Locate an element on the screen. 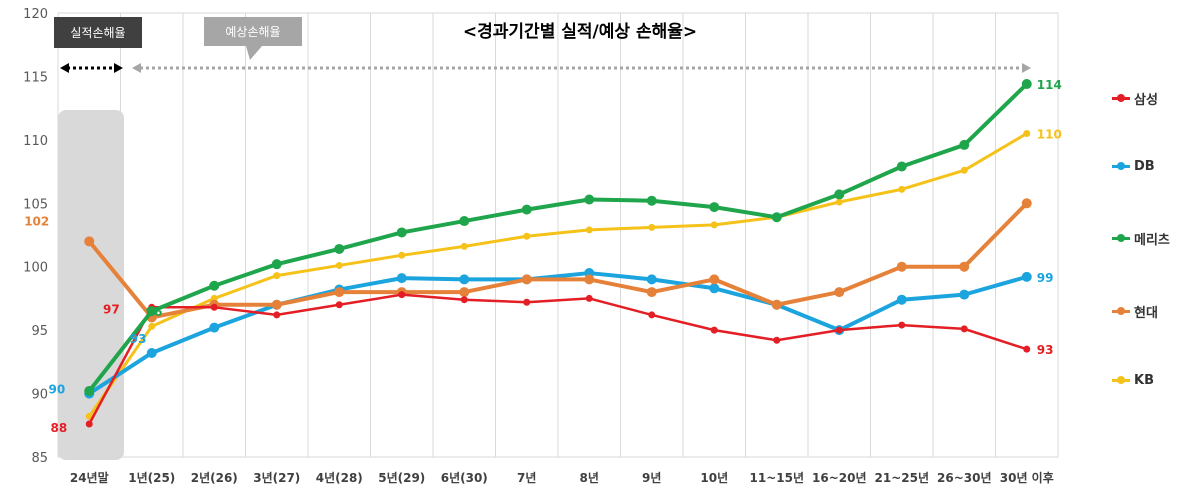  actual-period-annotation: 실적손해율 is located at coordinates (98, 45).